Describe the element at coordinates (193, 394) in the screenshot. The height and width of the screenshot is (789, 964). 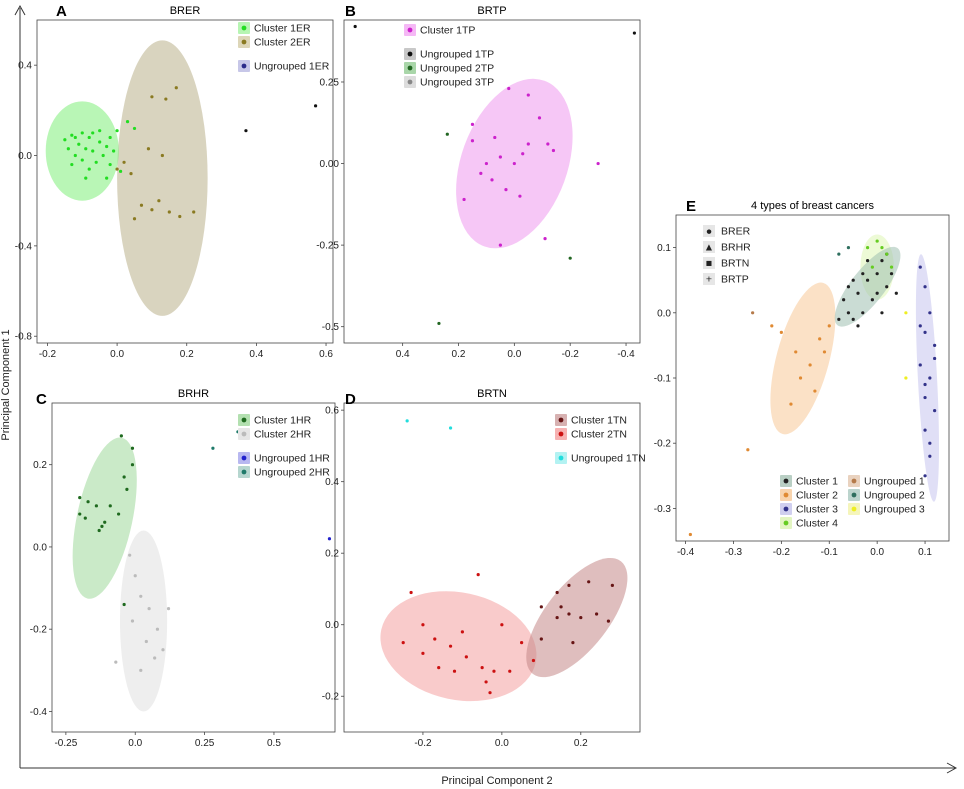
I see `panel-title-C: BRHR` at that location.